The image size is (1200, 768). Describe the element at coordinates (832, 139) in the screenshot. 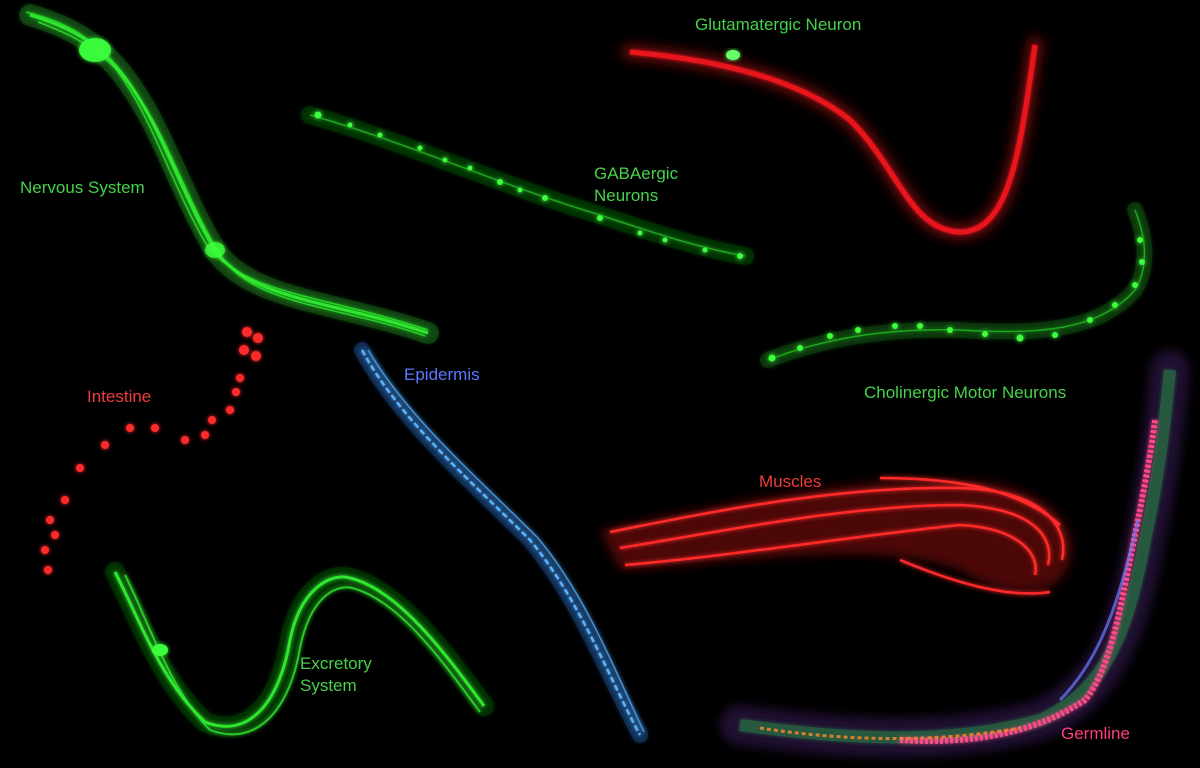

I see `glutamatergic-worm` at that location.